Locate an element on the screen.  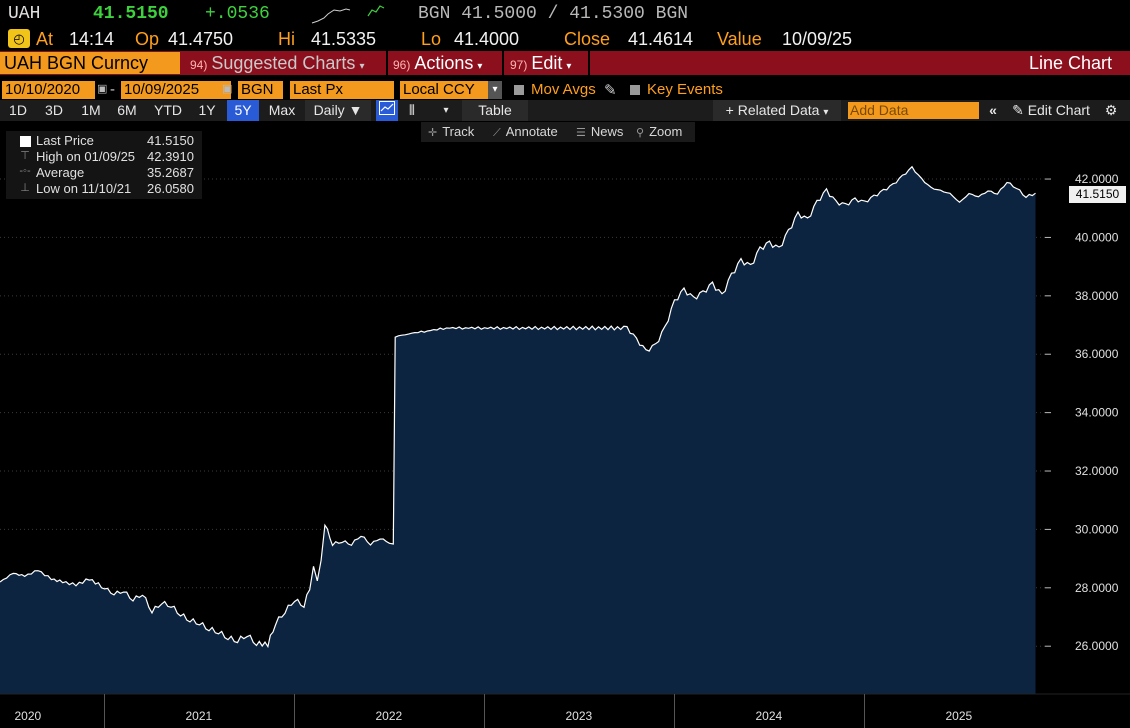
edit-menu: 97) Edit ▾ is located at coordinates (540, 63).